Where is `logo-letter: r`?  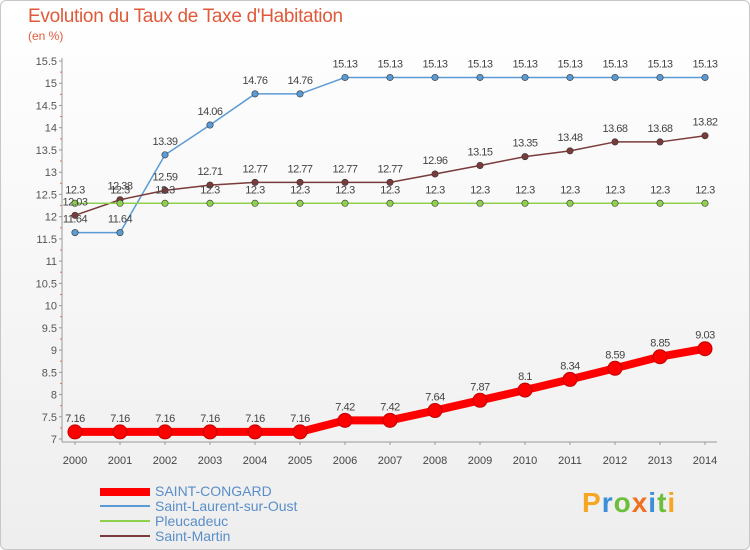 logo-letter: r is located at coordinates (607, 502).